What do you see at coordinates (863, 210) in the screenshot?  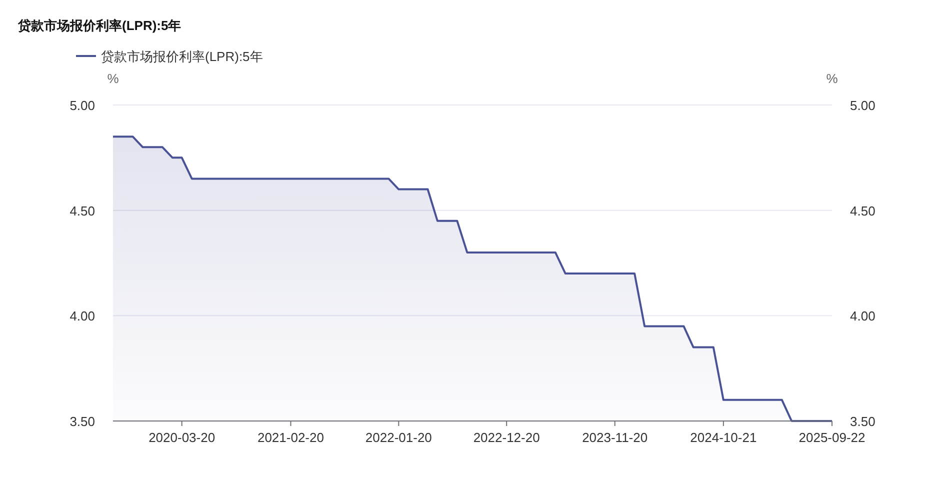 I see `y2-tick-label: 4.50` at bounding box center [863, 210].